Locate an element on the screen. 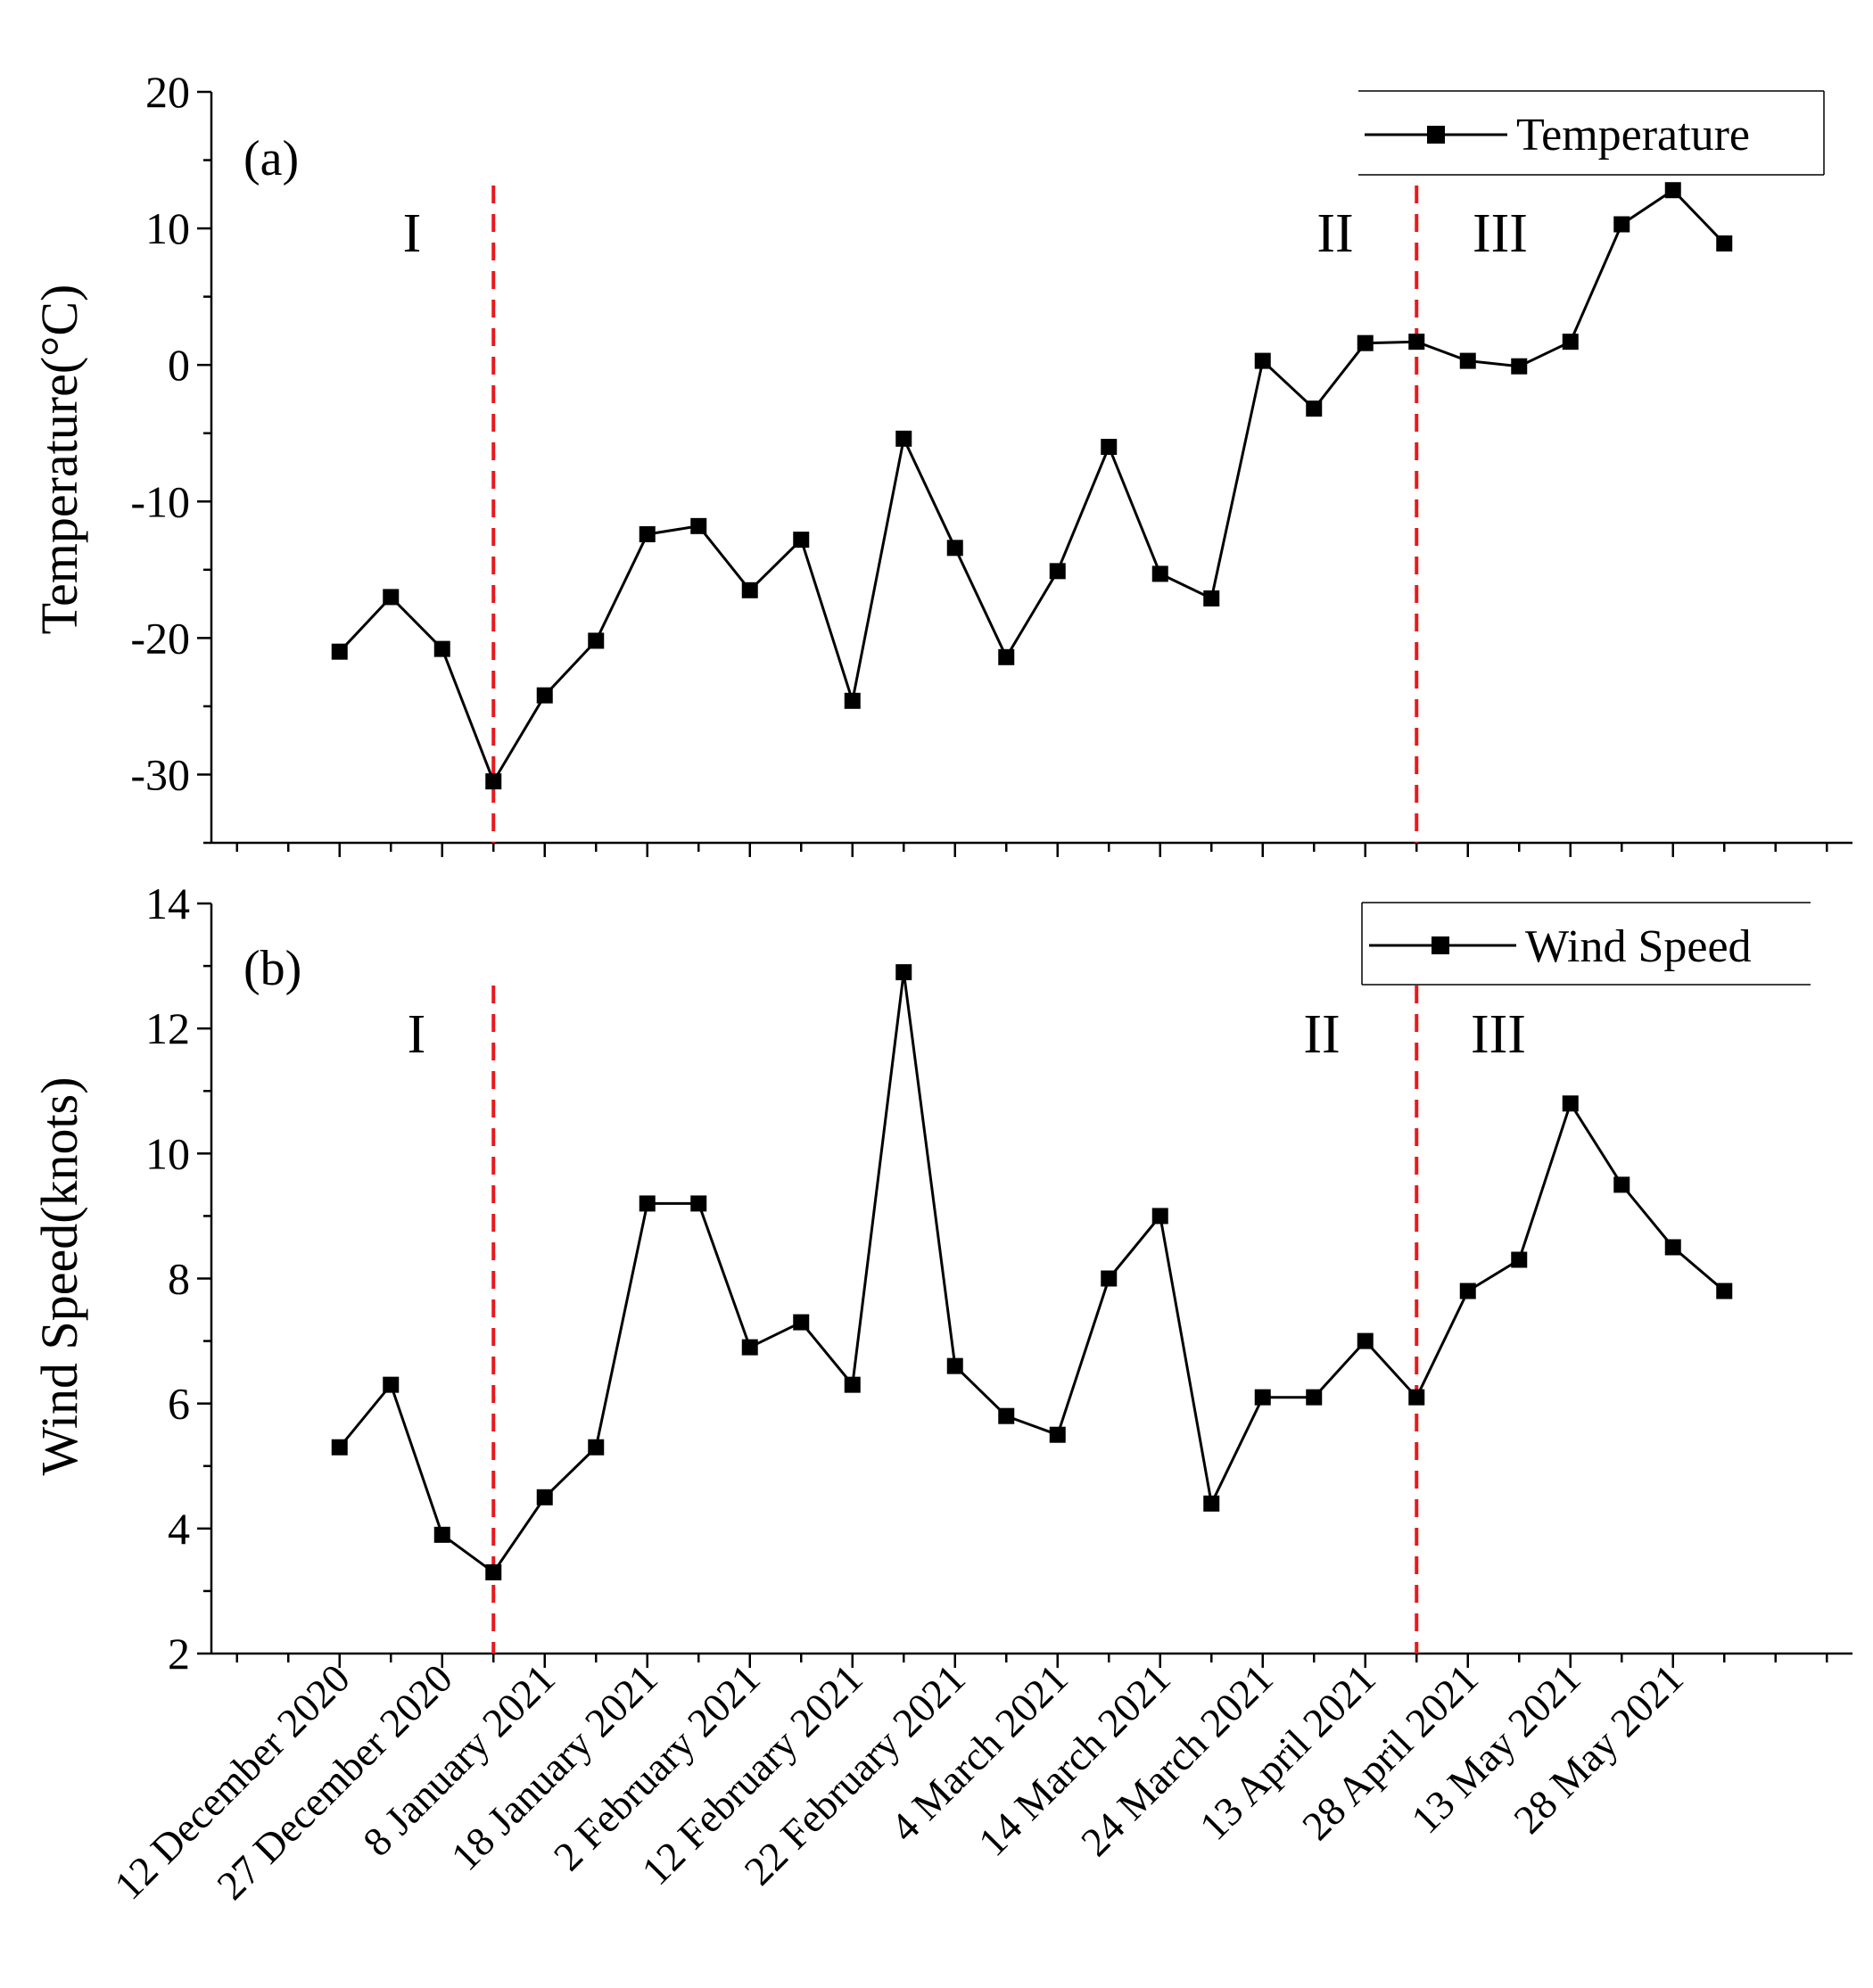  wind-speed-y-ticks: 2 4 6 8 10 12 14 is located at coordinates (178, 1279).